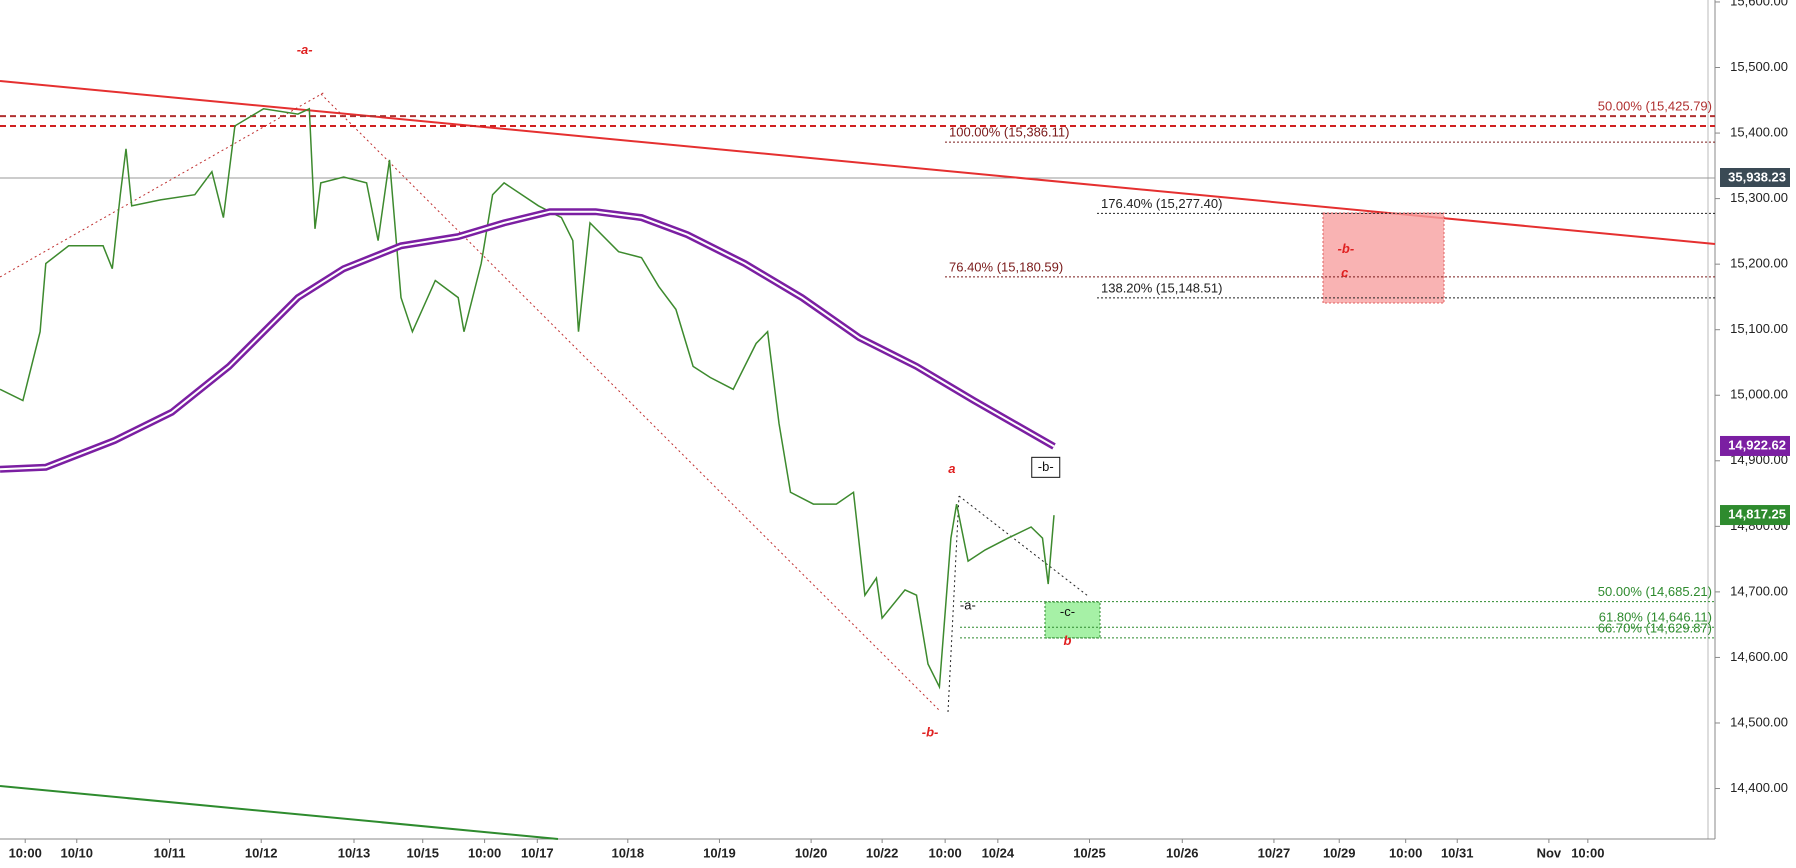  Describe the element at coordinates (719, 852) in the screenshot. I see `x-tick-label: 10/19` at that location.